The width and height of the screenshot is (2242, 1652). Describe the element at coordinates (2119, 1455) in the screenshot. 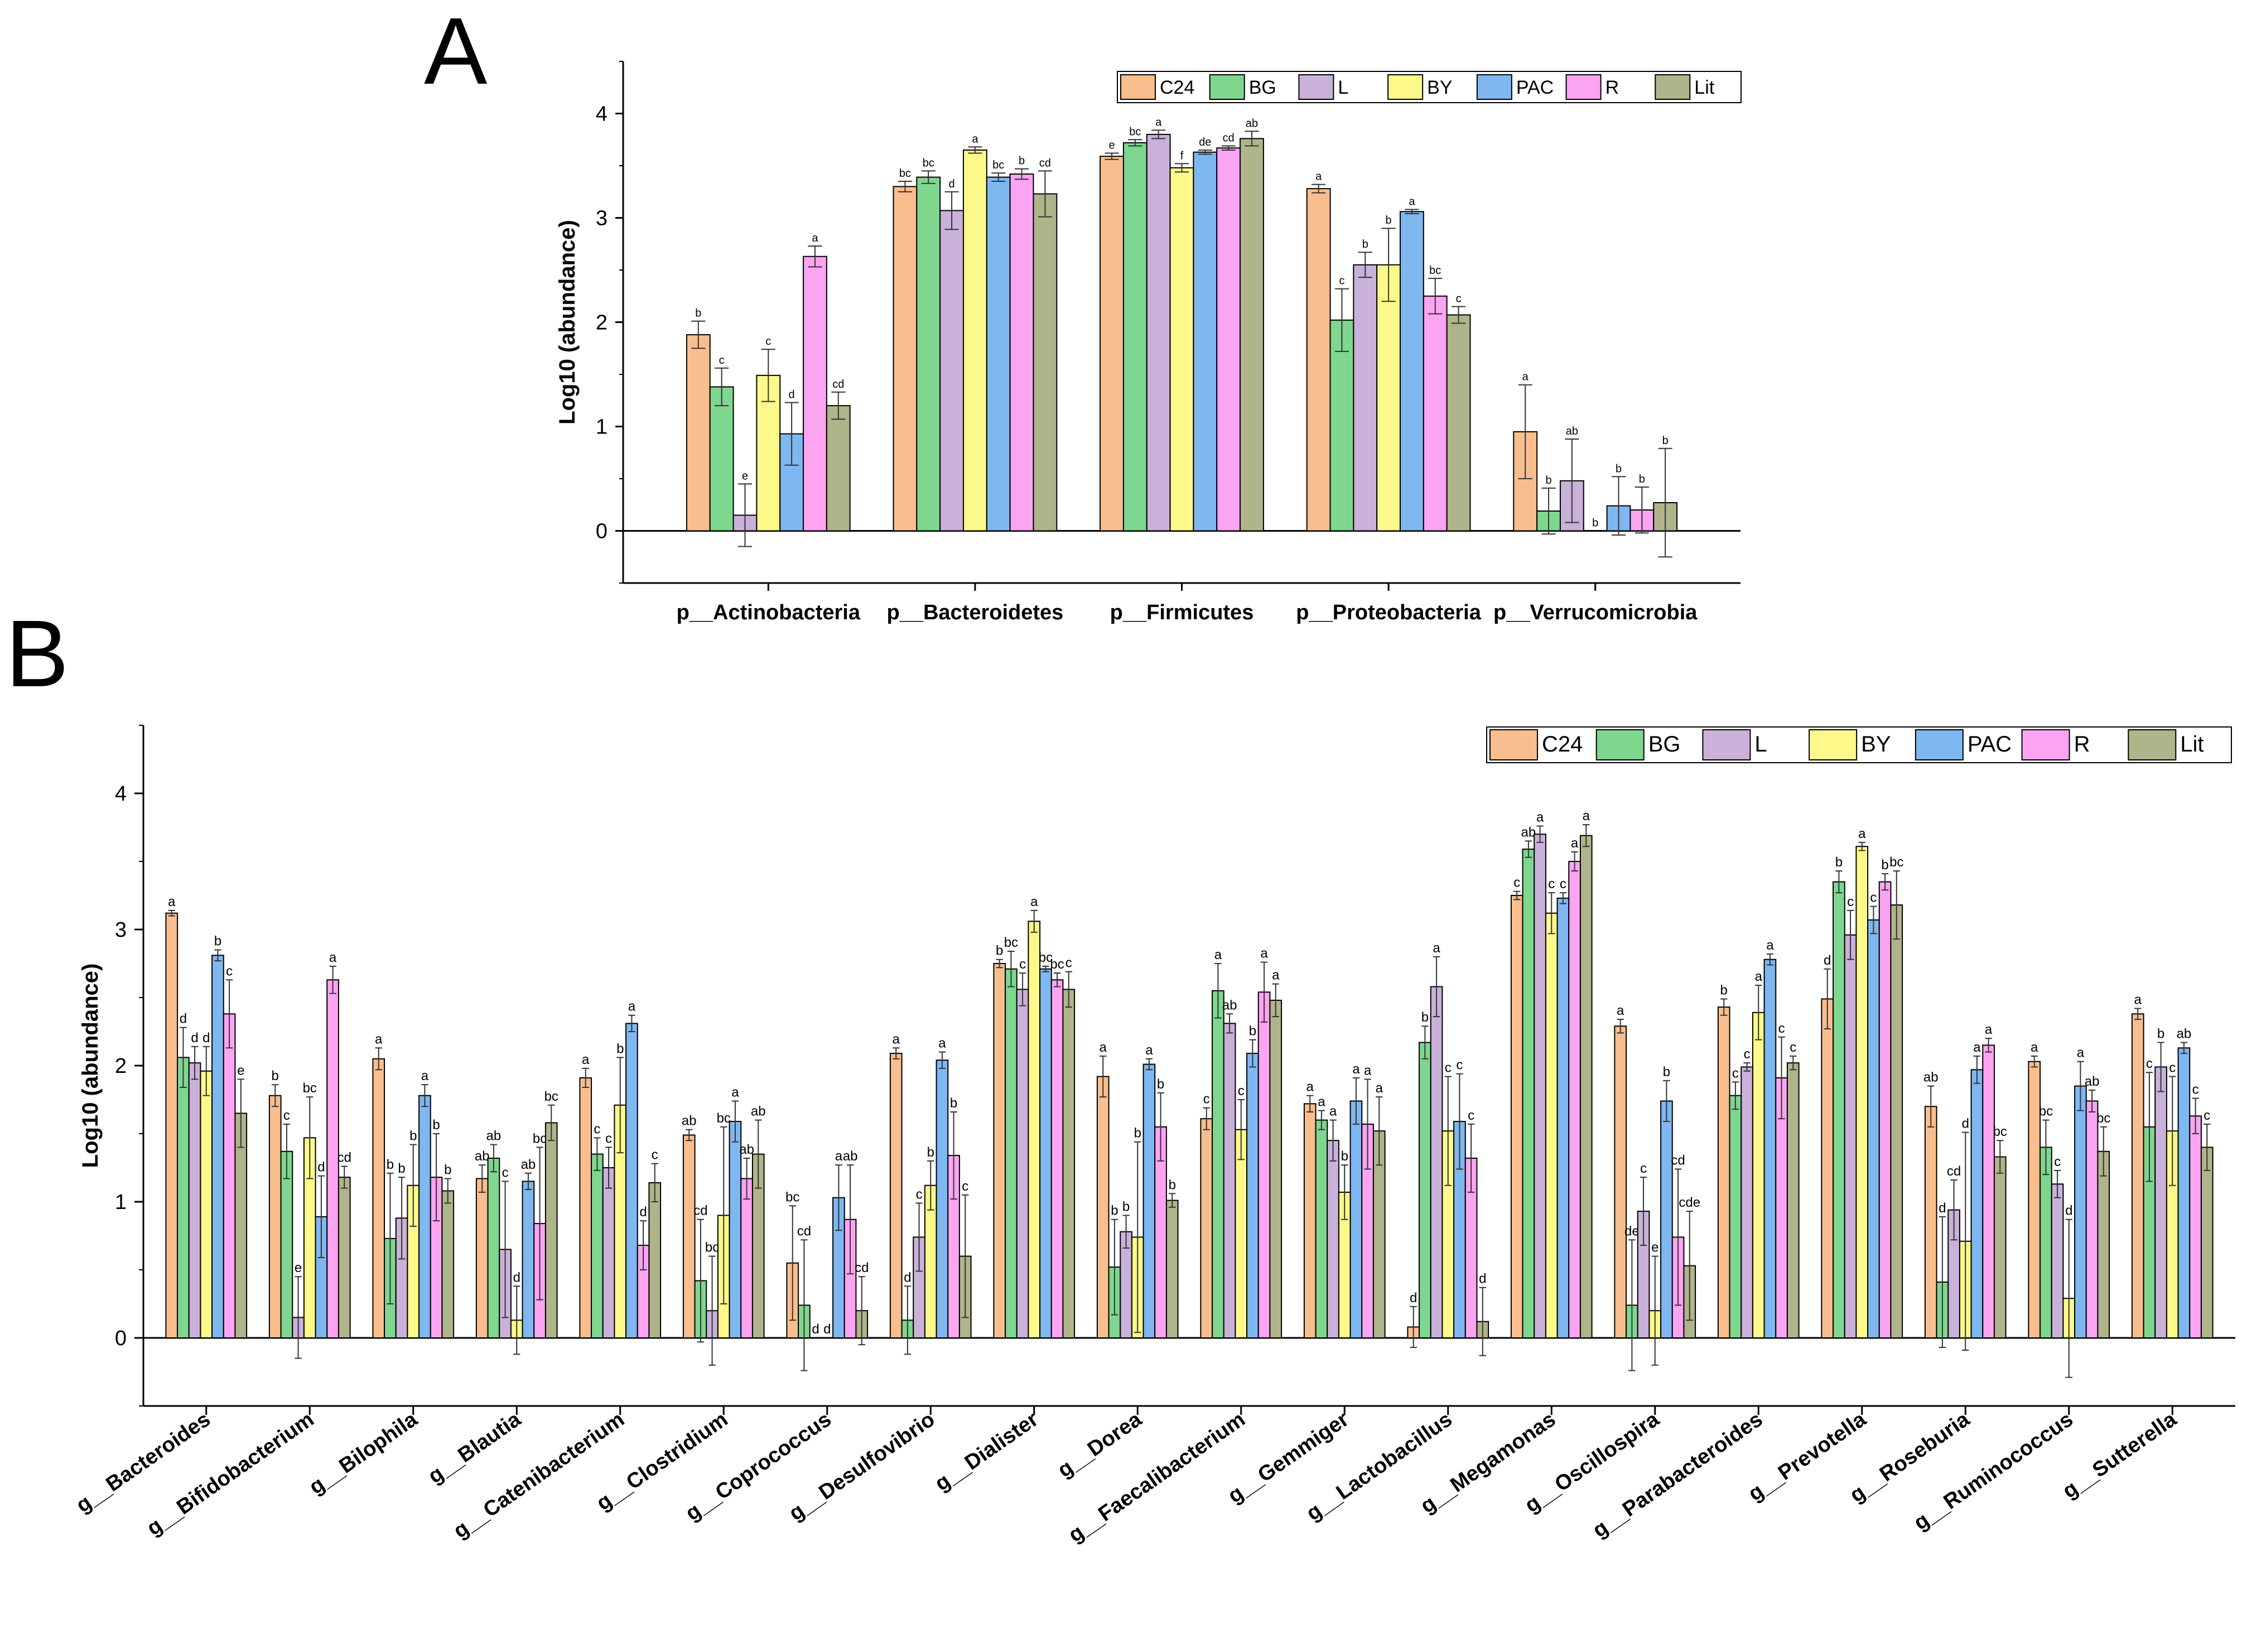

I see `category-label-b-g-sutterella: g__Sutterella` at that location.